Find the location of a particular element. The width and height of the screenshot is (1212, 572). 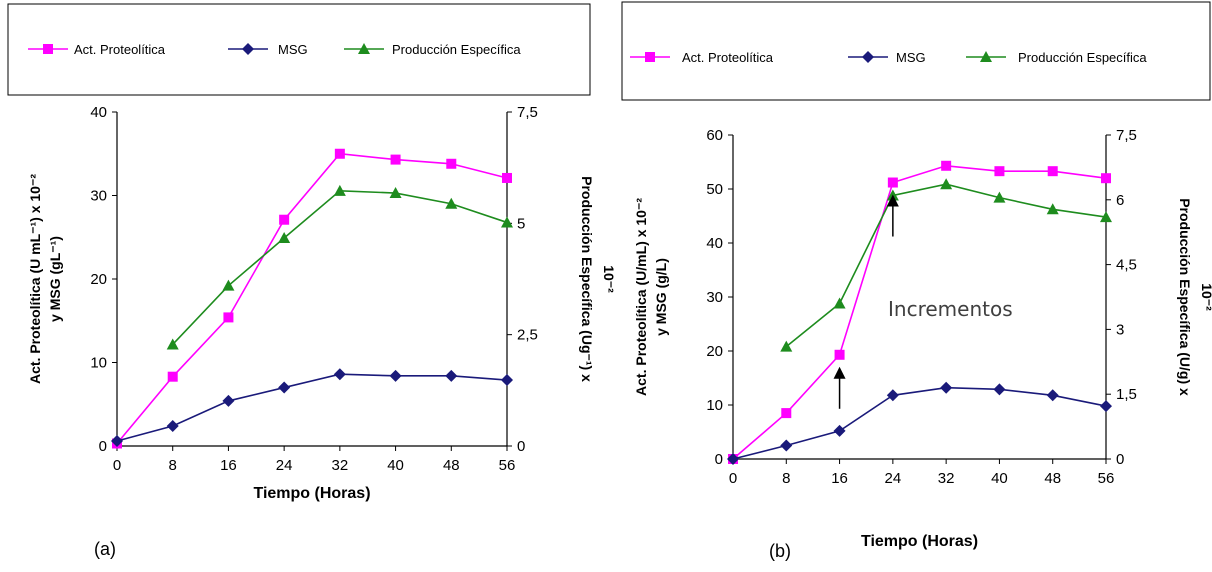

y2-tick-label: 7,5 is located at coordinates (527, 112).